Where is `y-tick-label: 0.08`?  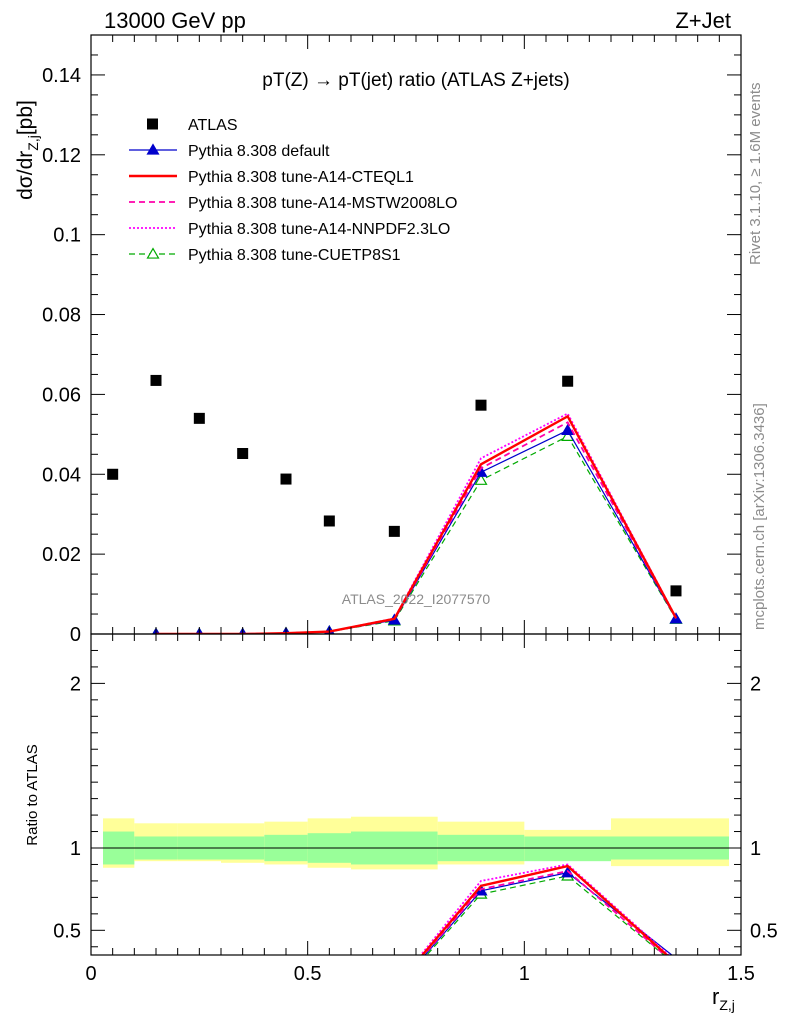 y-tick-label: 0.08 is located at coordinates (61, 316).